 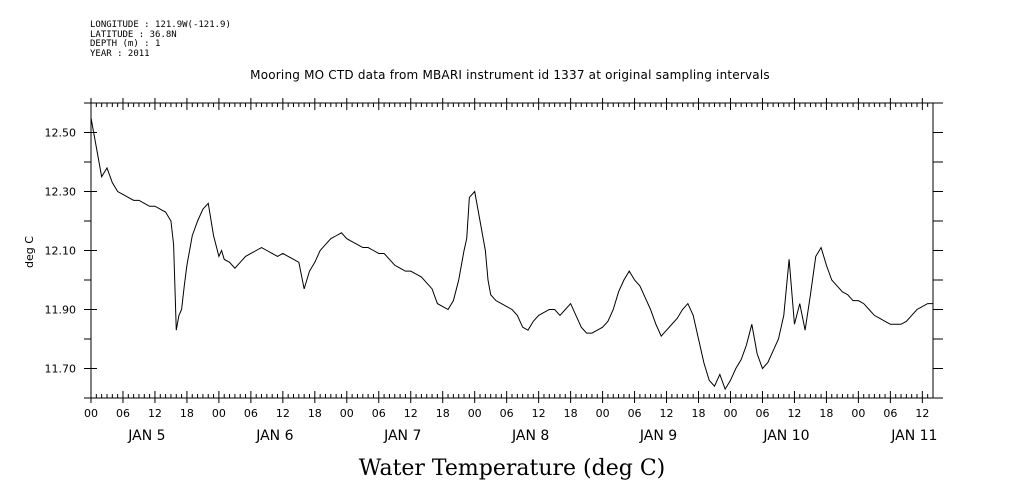 What do you see at coordinates (160, 25) in the screenshot?
I see `longitude-text: LONGITUDE : 121.9W(-121.9)` at bounding box center [160, 25].